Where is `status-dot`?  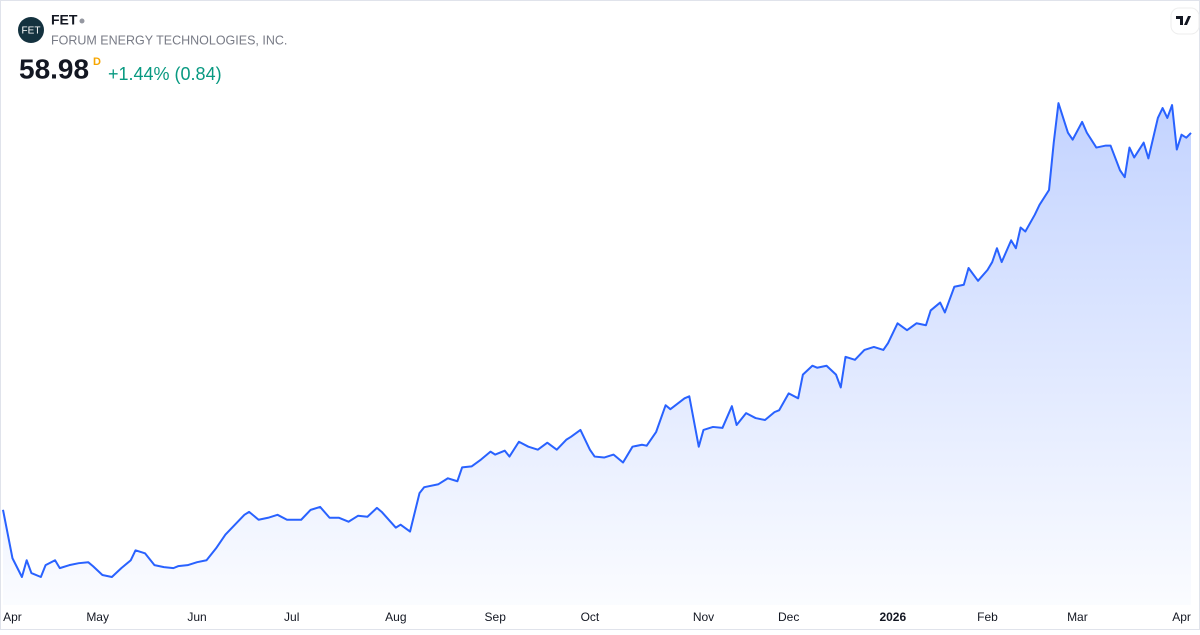
status-dot is located at coordinates (82, 21).